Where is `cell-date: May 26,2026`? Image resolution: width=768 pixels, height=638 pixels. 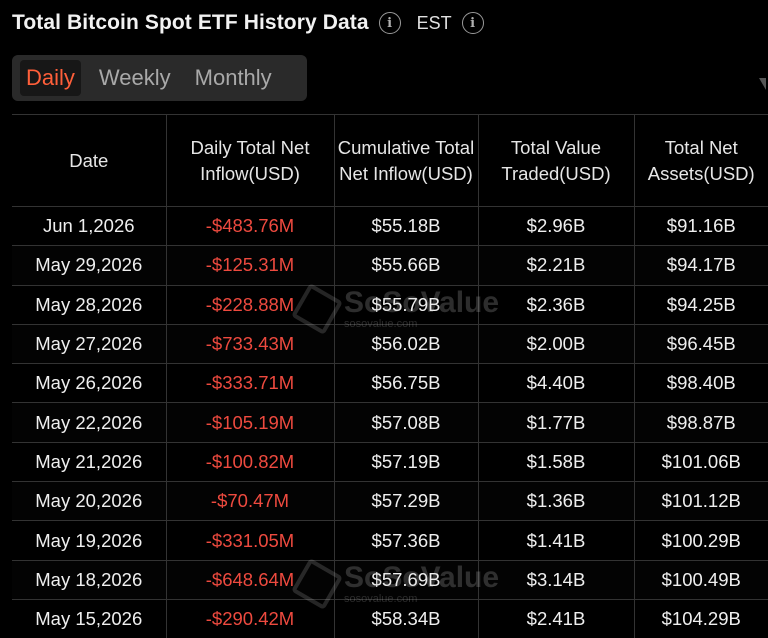
cell-date: May 26,2026 is located at coordinates (89, 383).